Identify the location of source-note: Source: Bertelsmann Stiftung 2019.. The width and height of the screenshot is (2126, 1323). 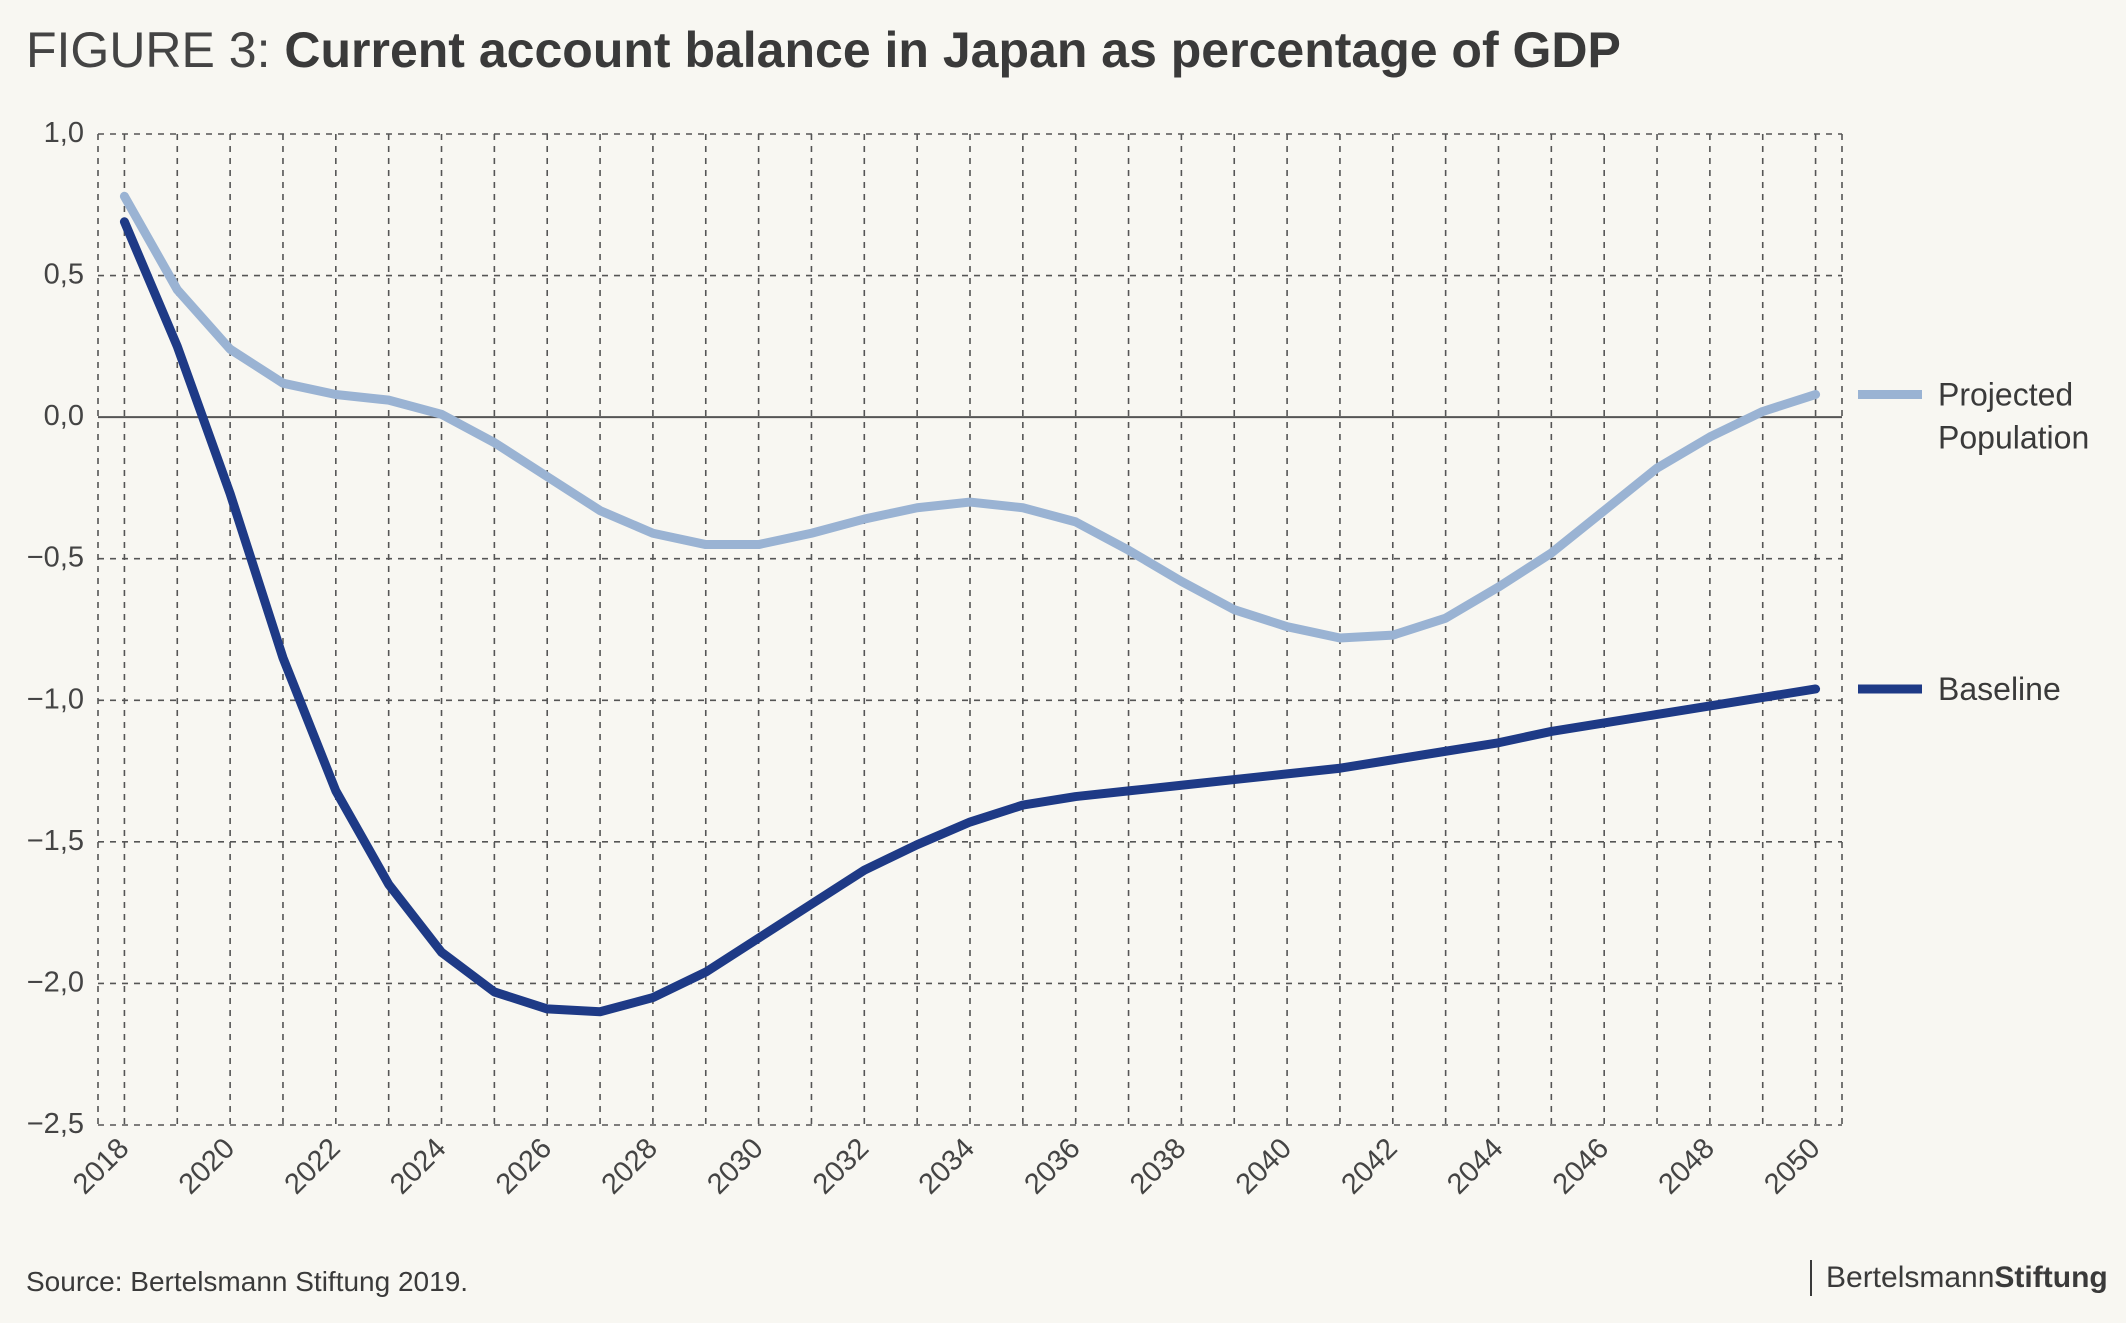
(247, 1281).